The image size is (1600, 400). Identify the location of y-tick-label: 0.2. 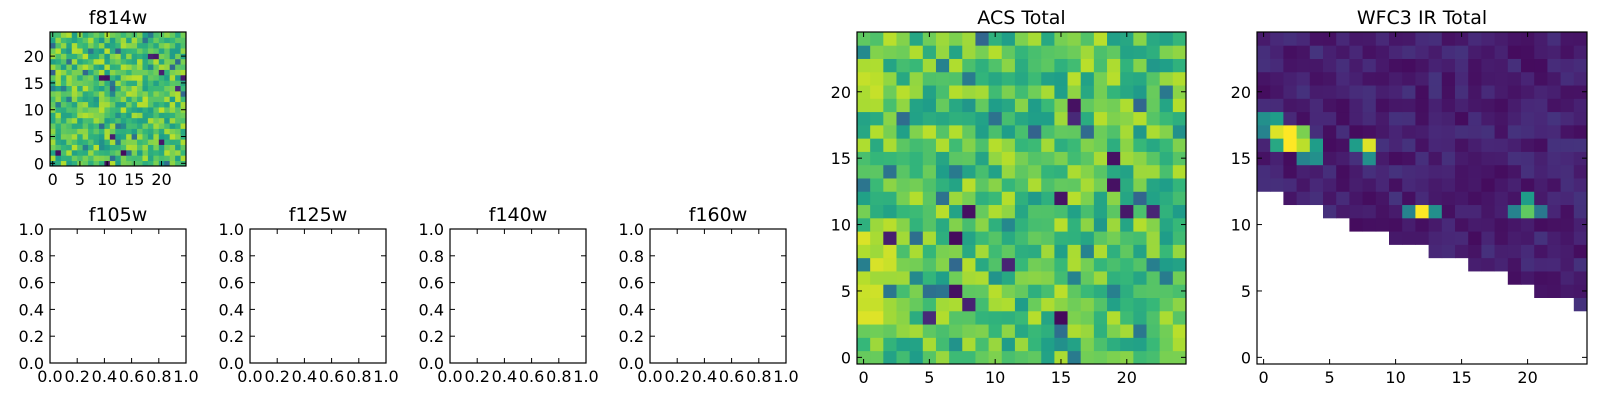
(31, 336).